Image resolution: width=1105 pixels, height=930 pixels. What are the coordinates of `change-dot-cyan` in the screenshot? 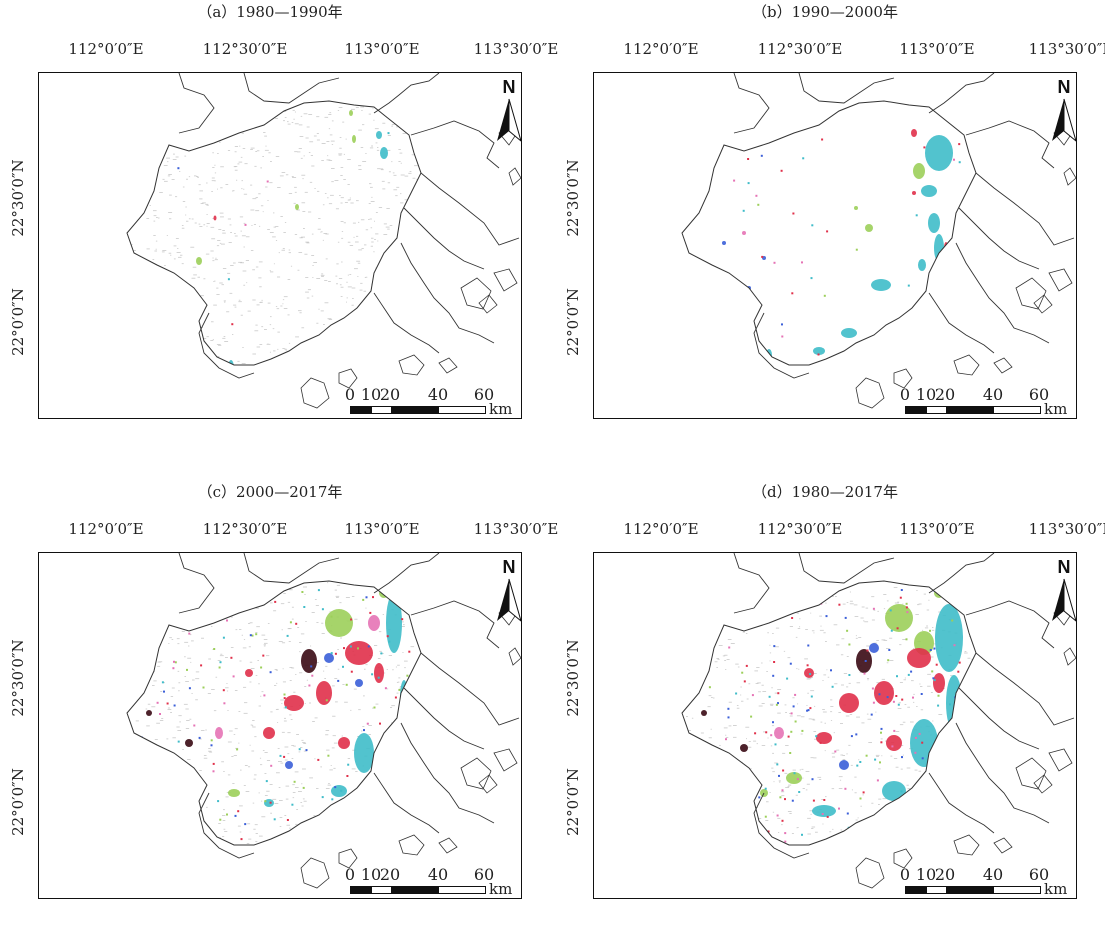 It's located at (765, 788).